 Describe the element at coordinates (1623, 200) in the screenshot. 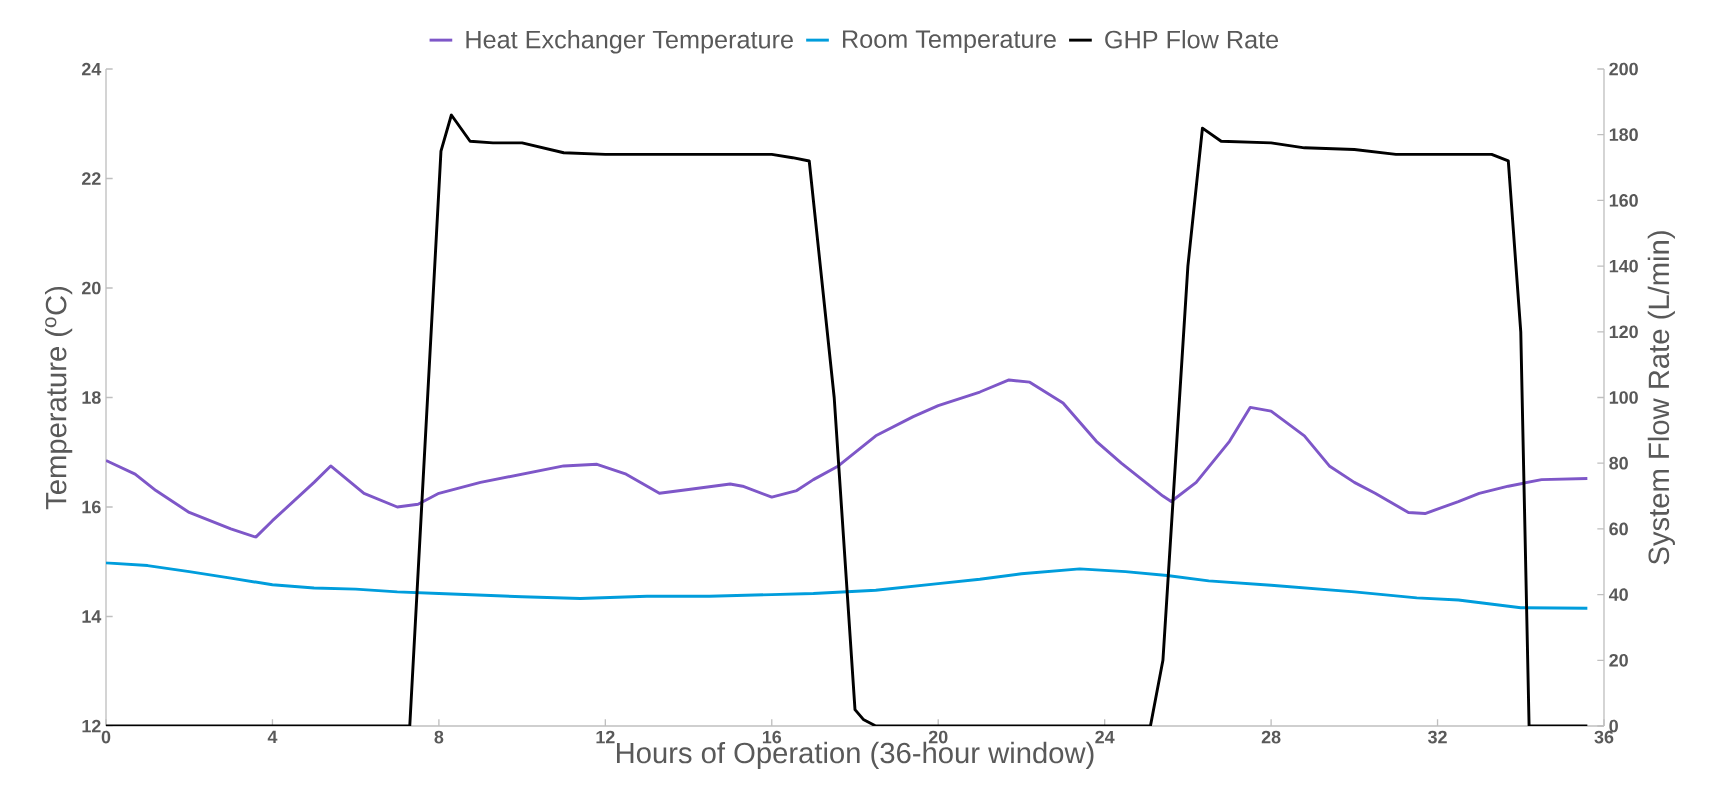

I see `y2-tick-label: 160` at that location.